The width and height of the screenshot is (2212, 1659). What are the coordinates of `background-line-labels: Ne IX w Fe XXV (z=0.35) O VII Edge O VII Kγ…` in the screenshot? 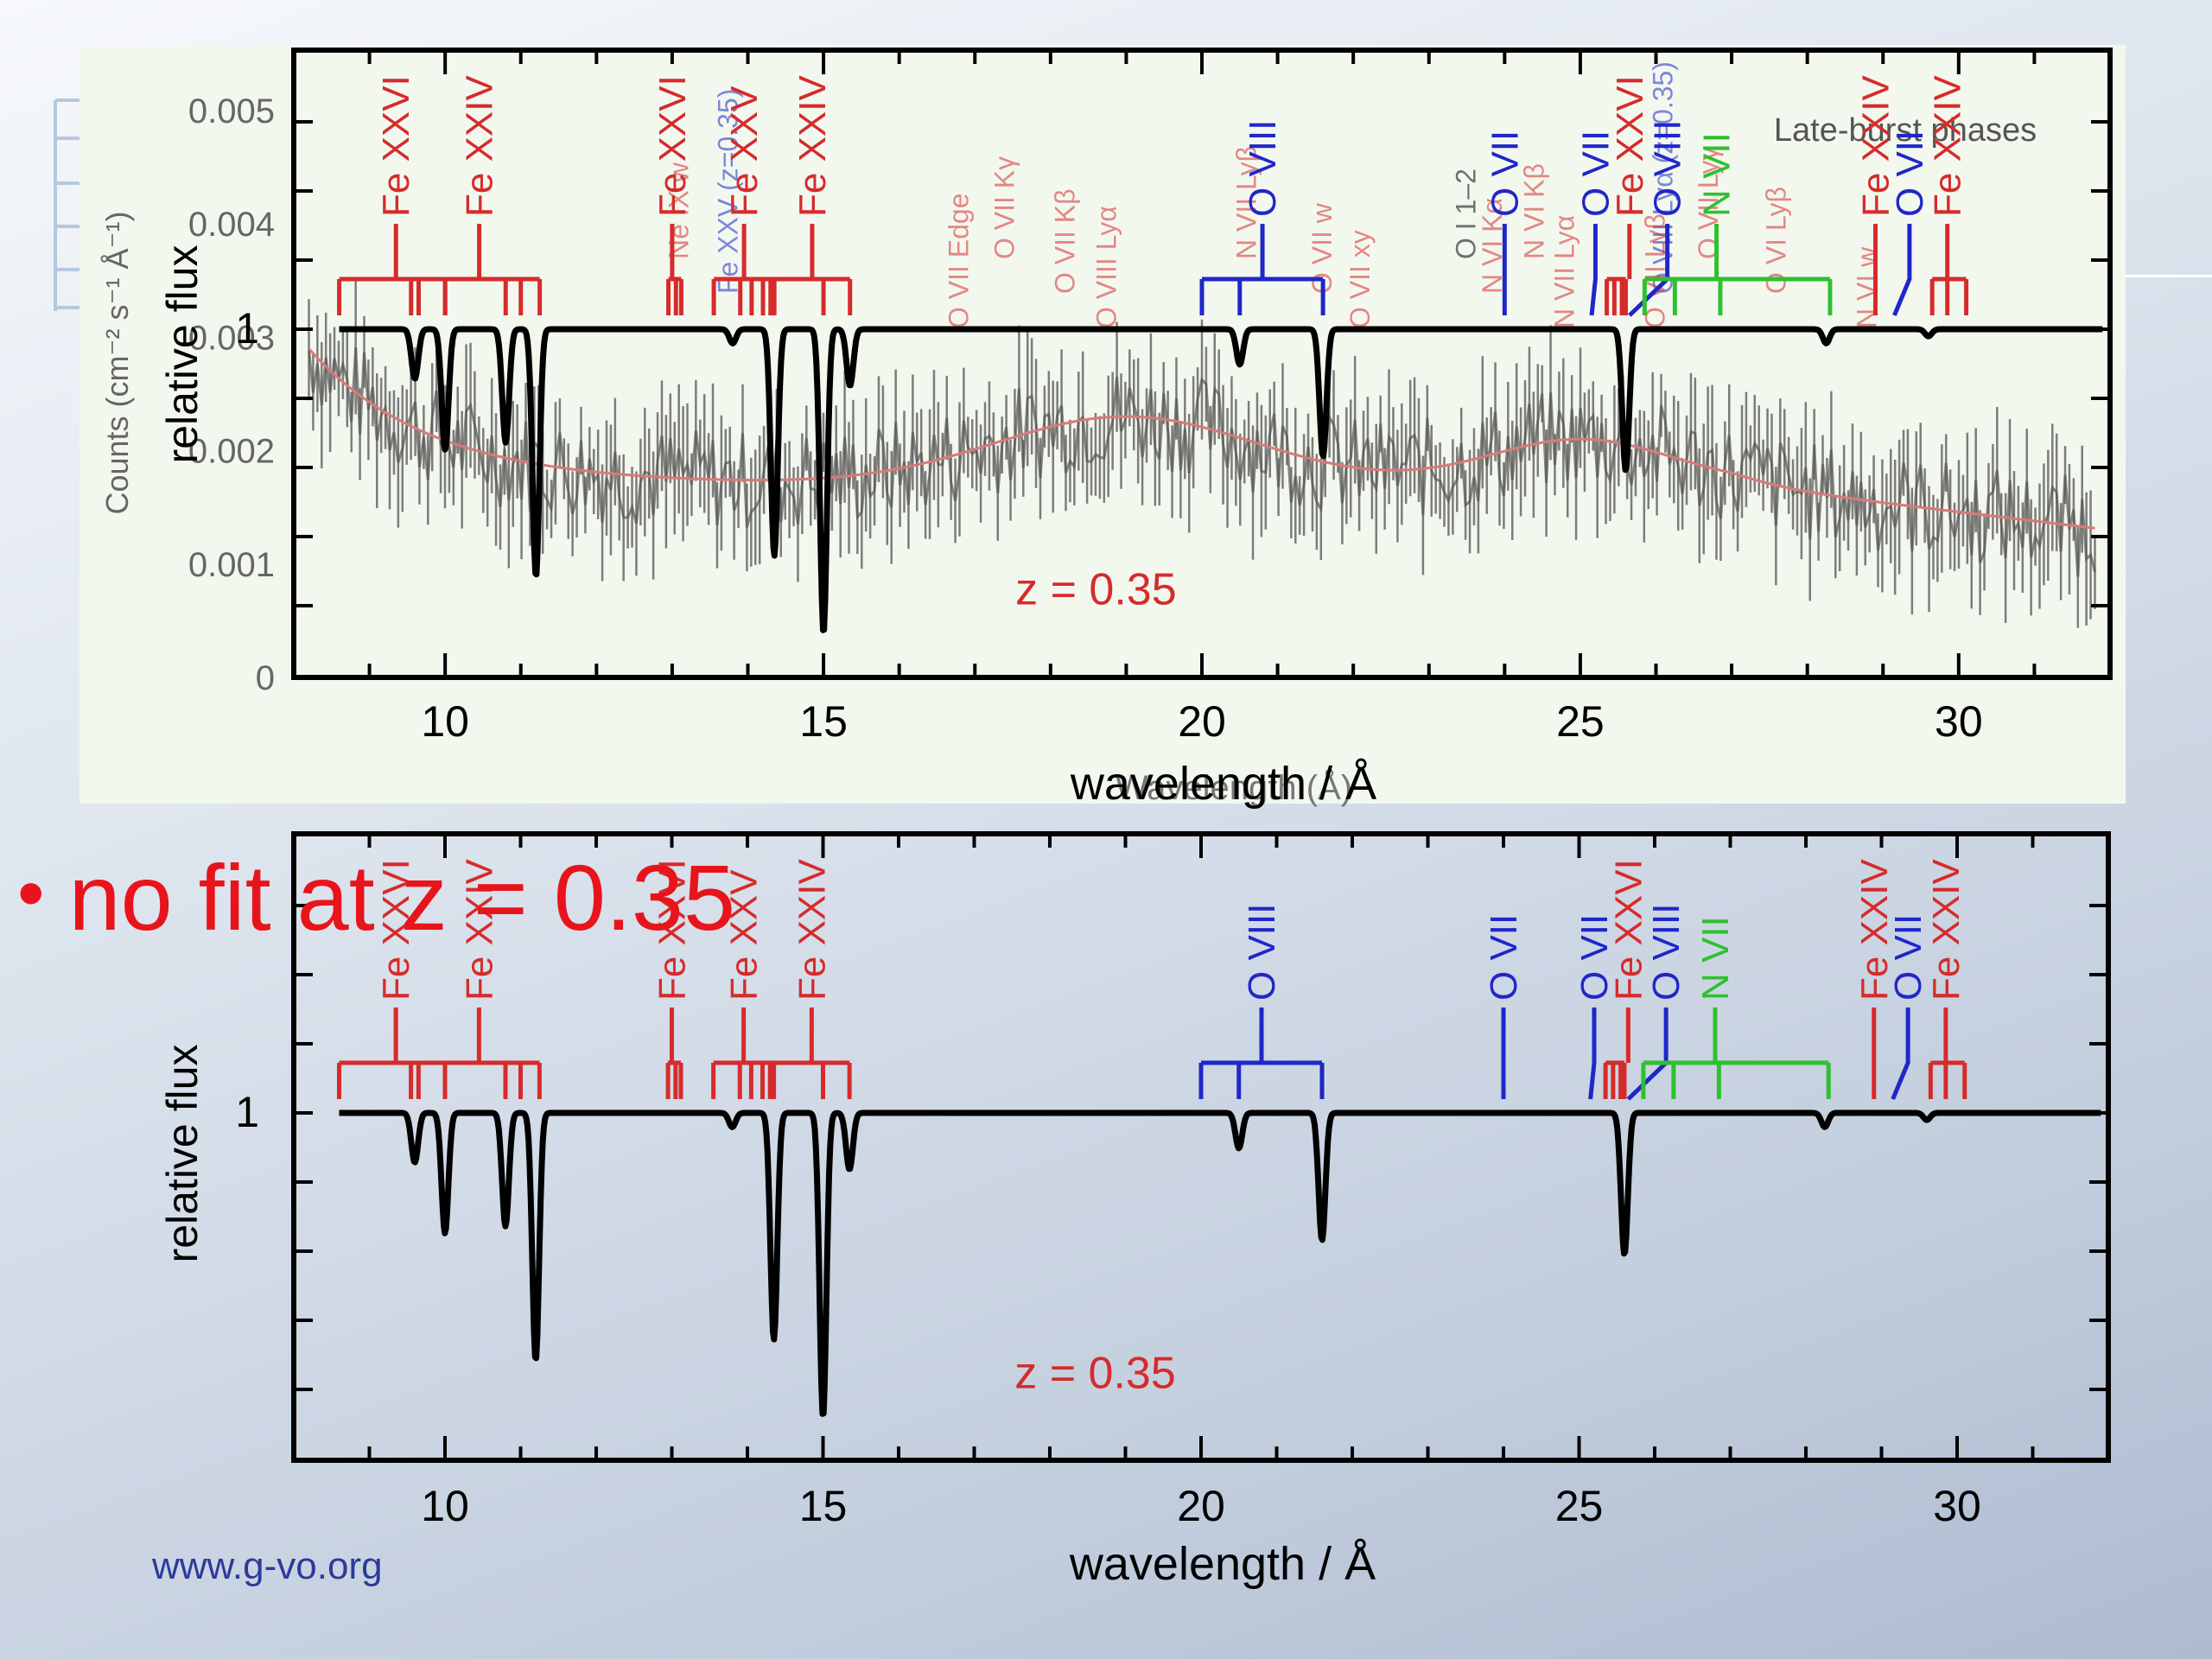 It's located at (1273, 194).